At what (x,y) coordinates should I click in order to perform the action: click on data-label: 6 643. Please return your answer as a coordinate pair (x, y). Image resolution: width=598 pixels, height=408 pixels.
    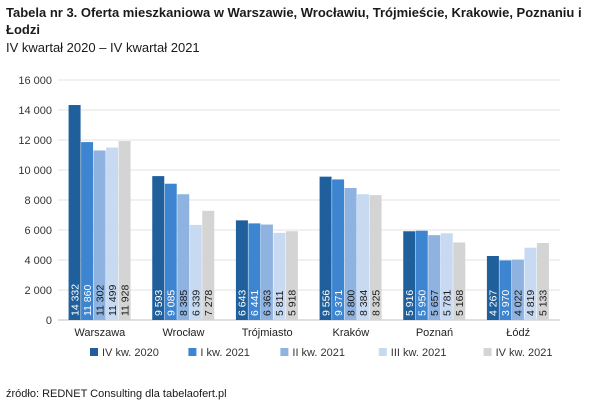
    Looking at the image, I should click on (243, 303).